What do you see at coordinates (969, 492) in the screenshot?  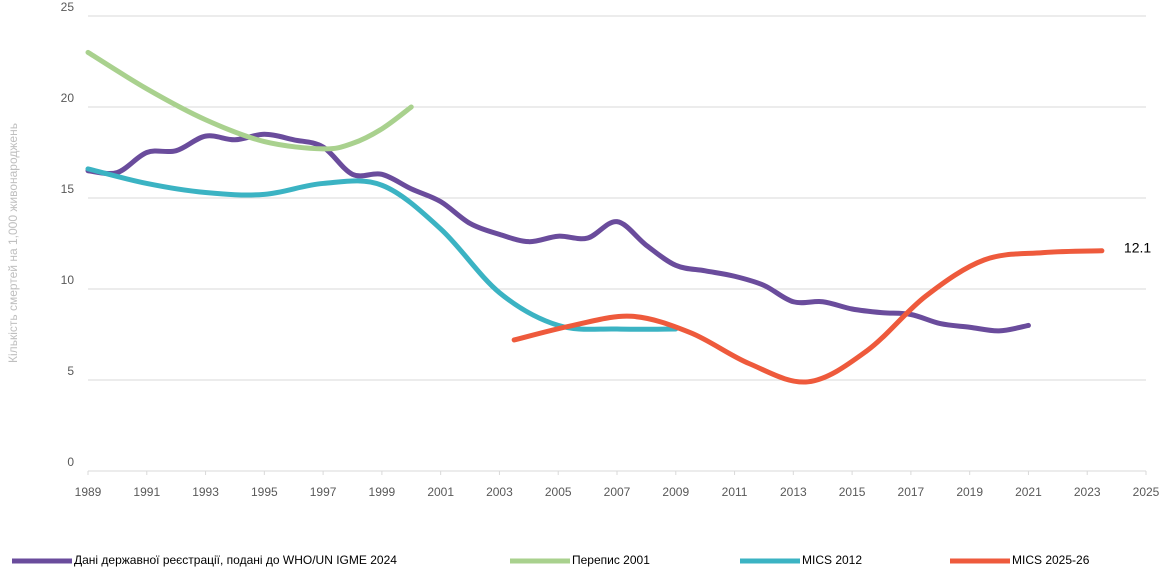 I see `x-tick-label: 2019` at bounding box center [969, 492].